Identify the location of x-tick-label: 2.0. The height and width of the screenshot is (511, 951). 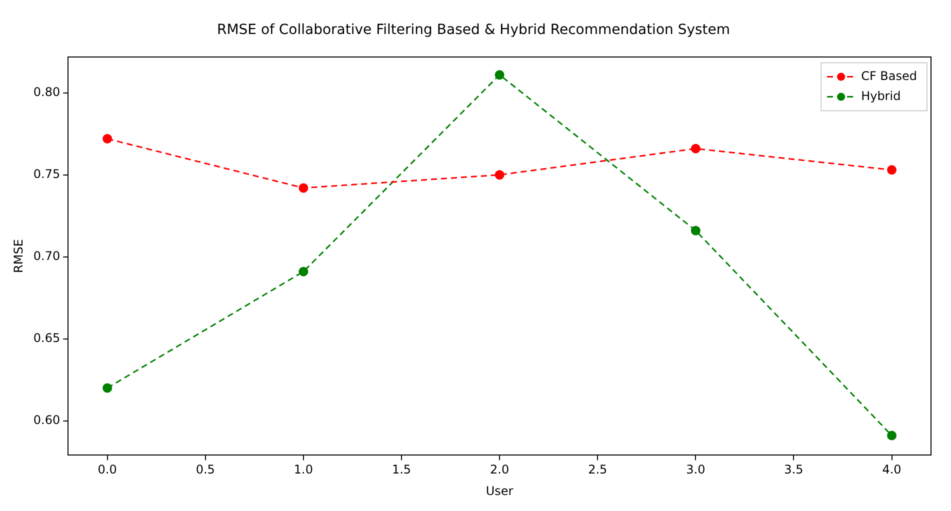
(500, 469).